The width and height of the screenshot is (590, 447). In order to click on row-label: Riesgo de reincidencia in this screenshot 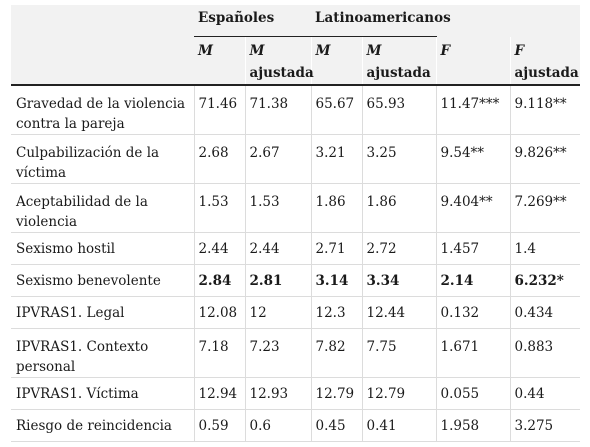, I will do `click(103, 425)`.